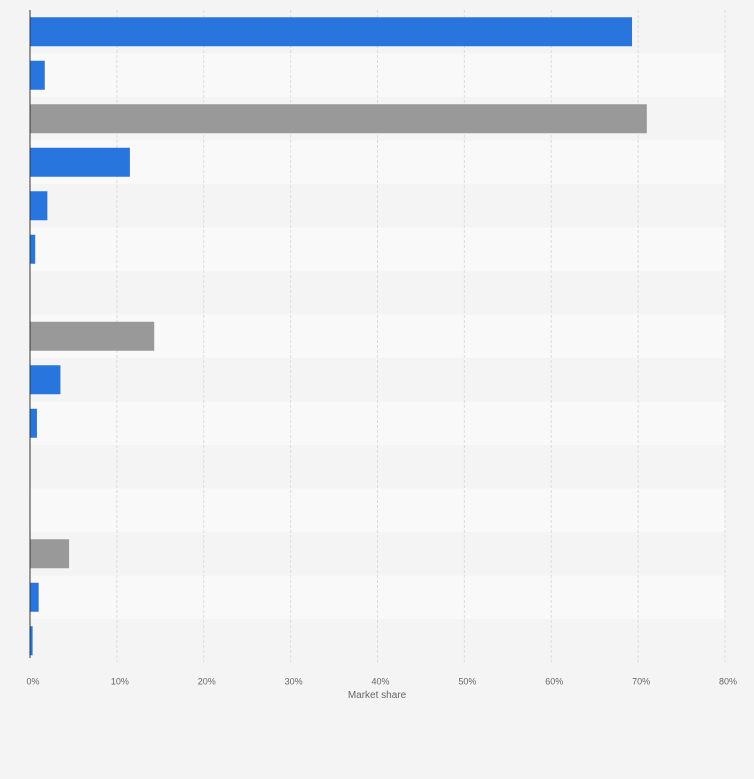 This screenshot has height=779, width=754. What do you see at coordinates (120, 682) in the screenshot?
I see `x-tick-label: 10%` at bounding box center [120, 682].